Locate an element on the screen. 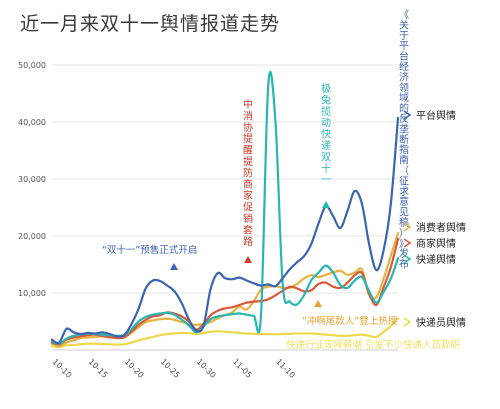 The width and height of the screenshot is (500, 409). x-tick-label: 10-10 is located at coordinates (62, 368).